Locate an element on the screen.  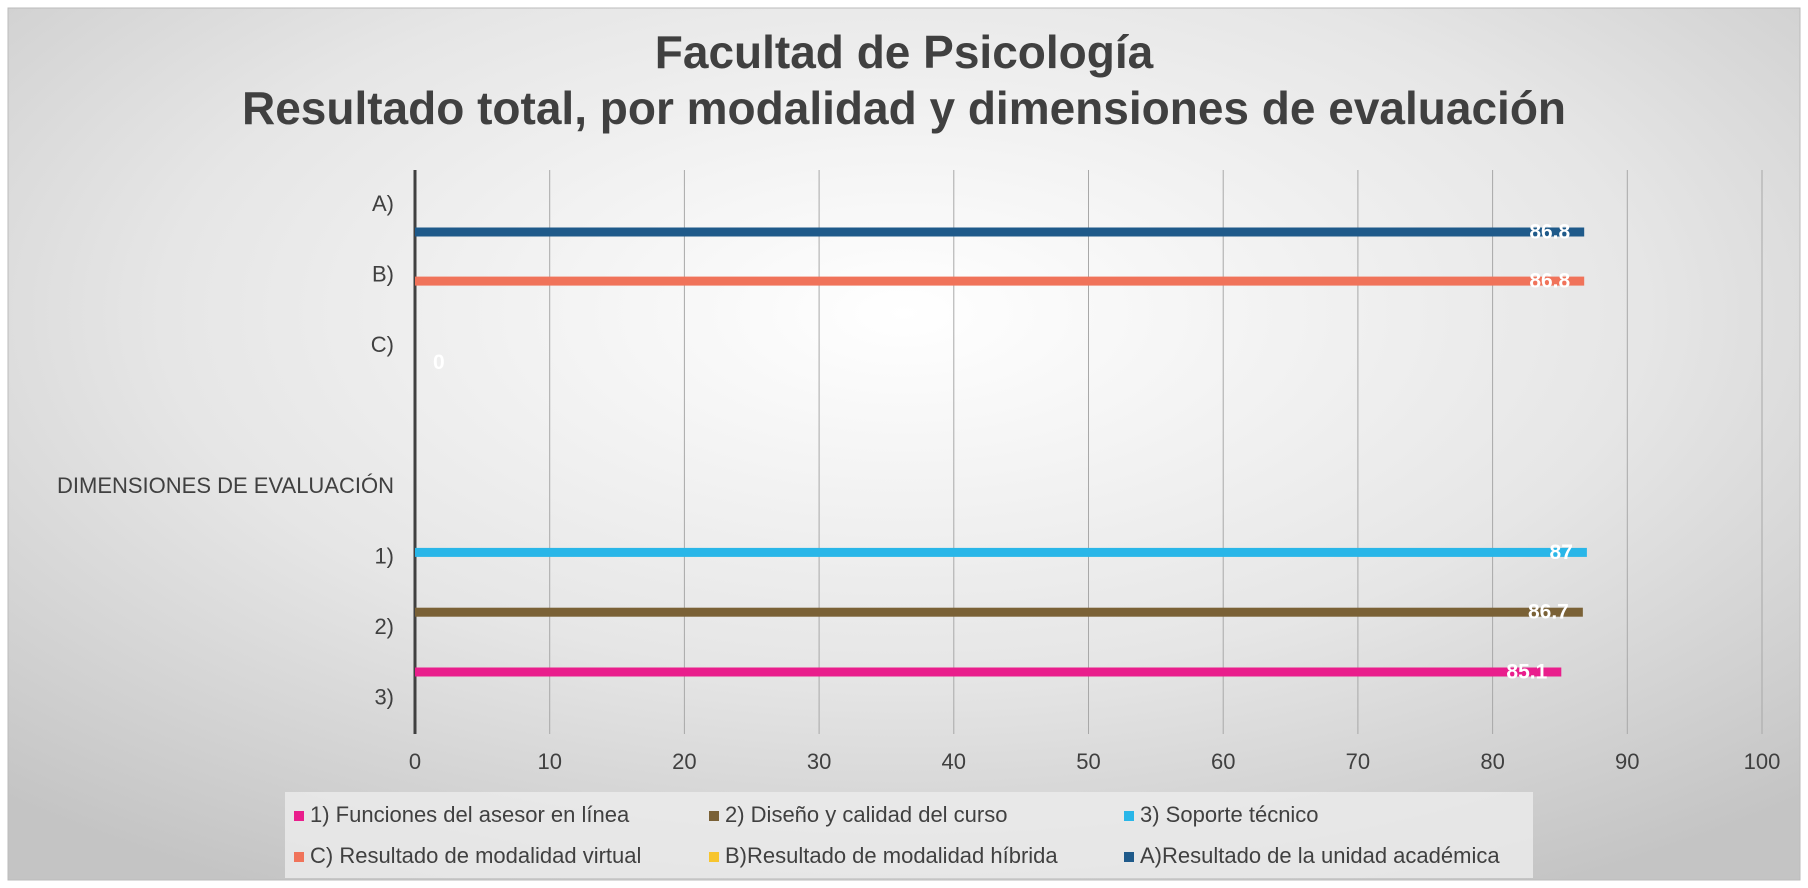
x-tick-label: 10 is located at coordinates (549, 761).